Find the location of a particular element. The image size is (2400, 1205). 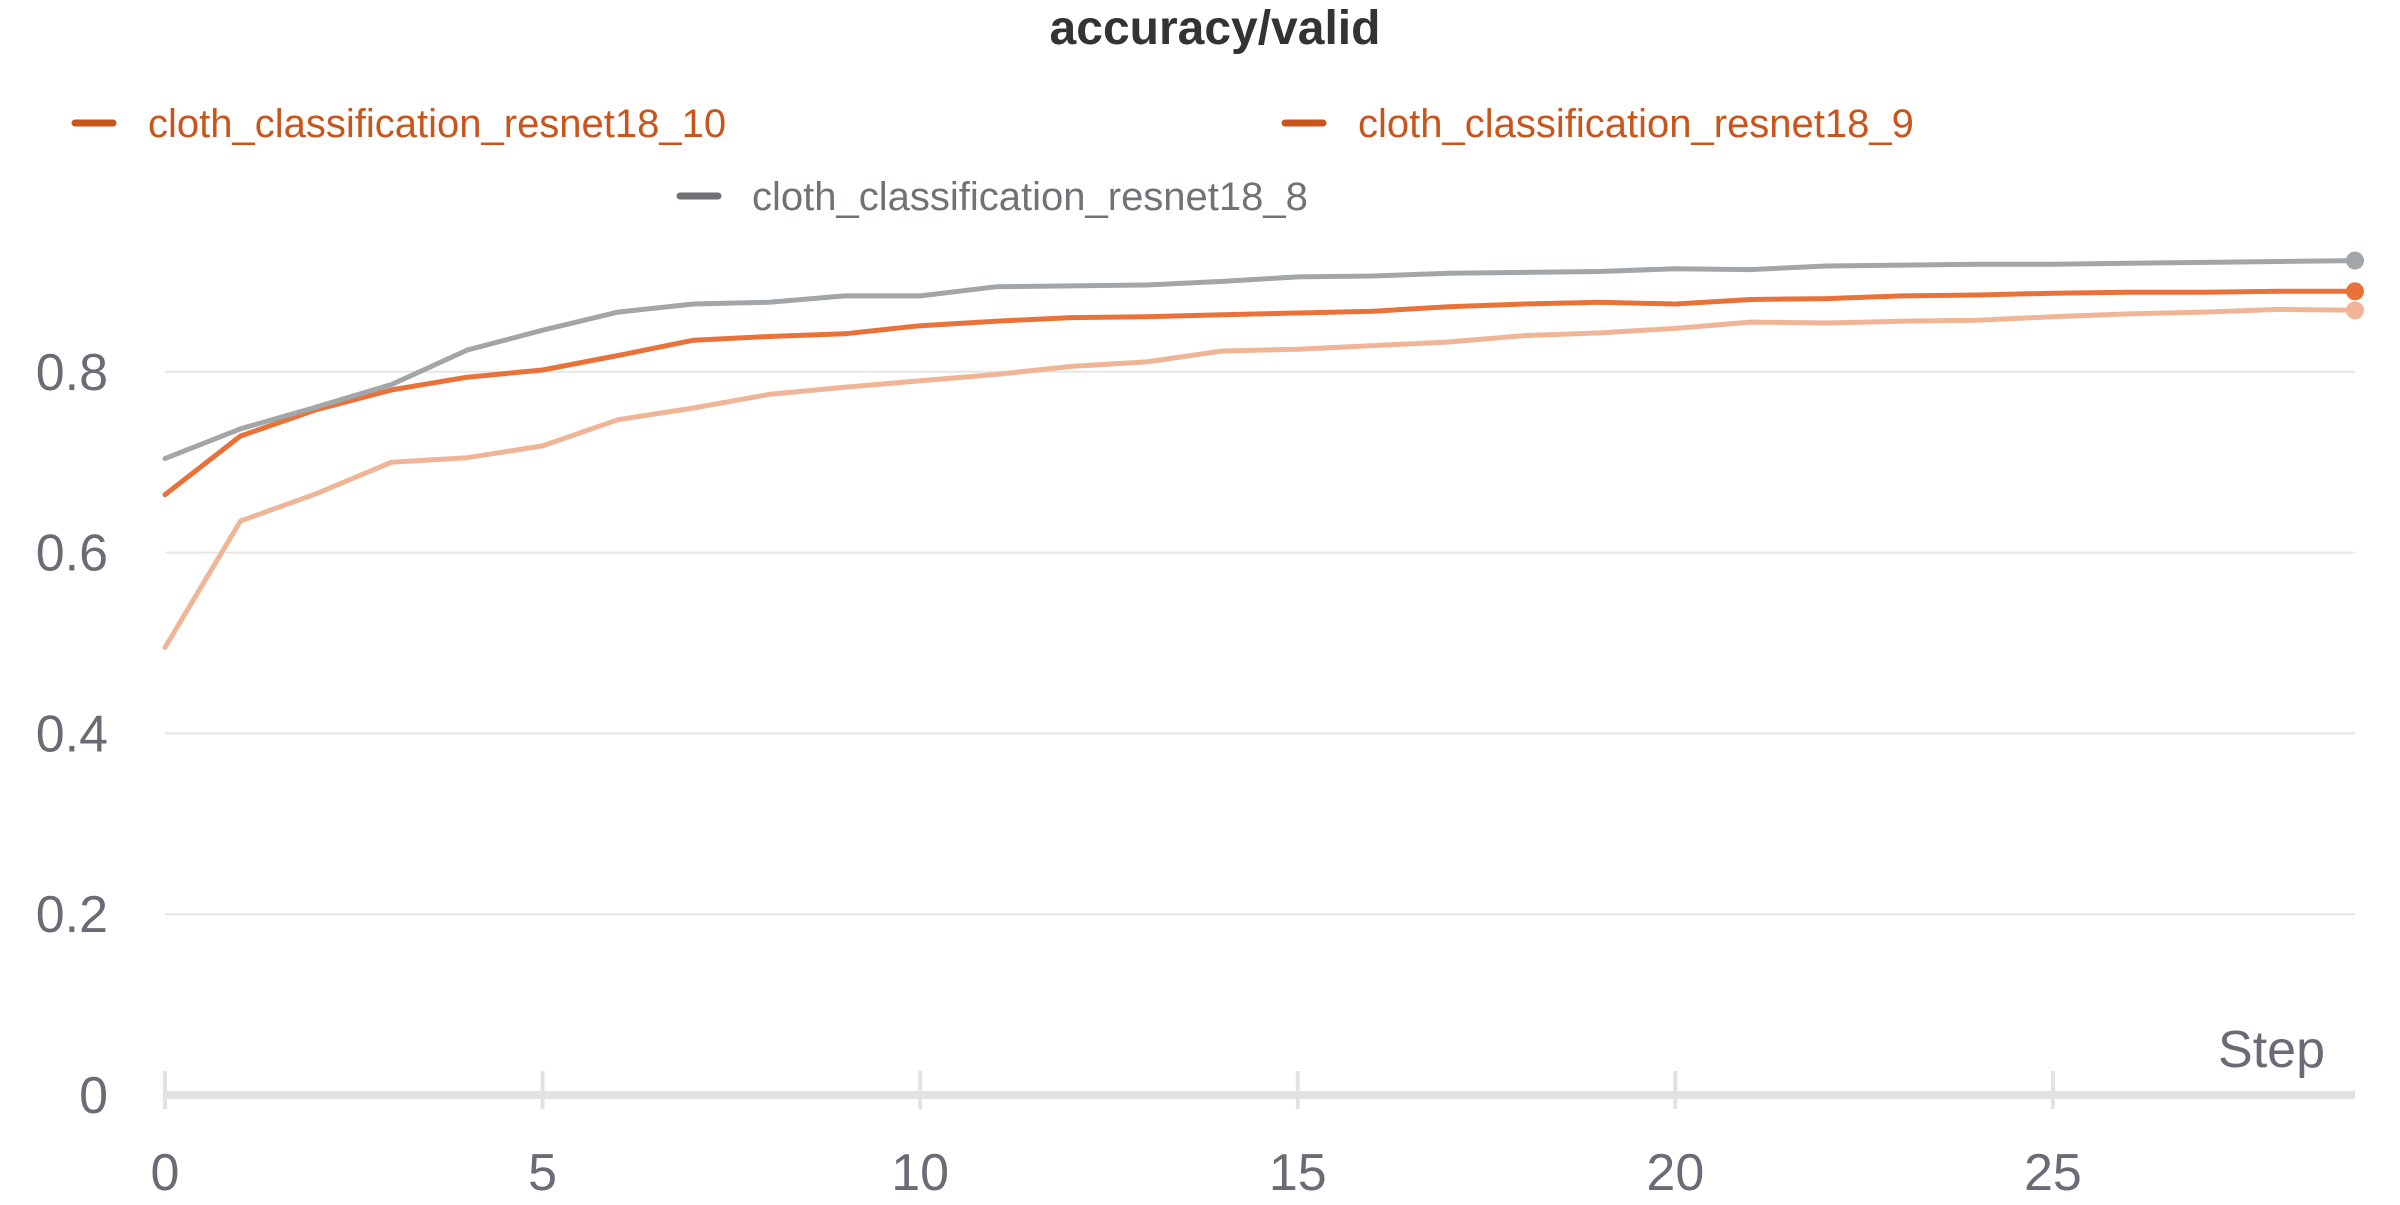

x-axis-title: Step is located at coordinates (2271, 1050).